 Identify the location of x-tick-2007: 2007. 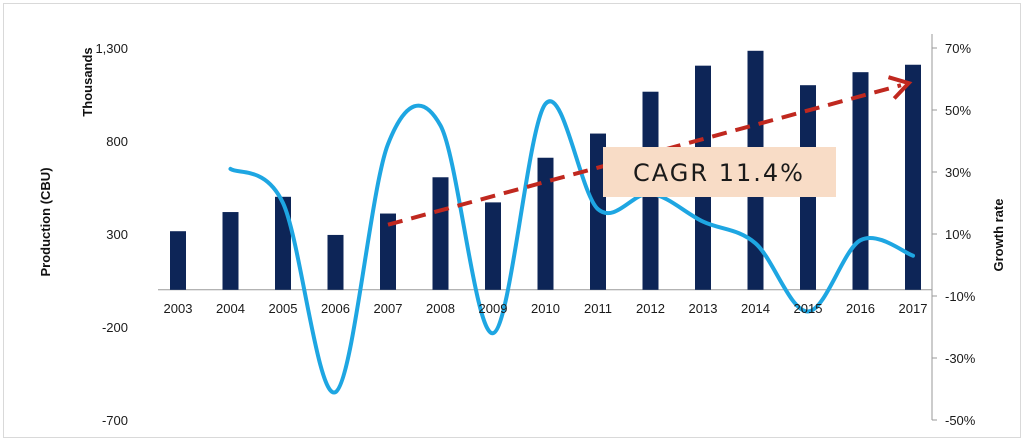
(388, 308).